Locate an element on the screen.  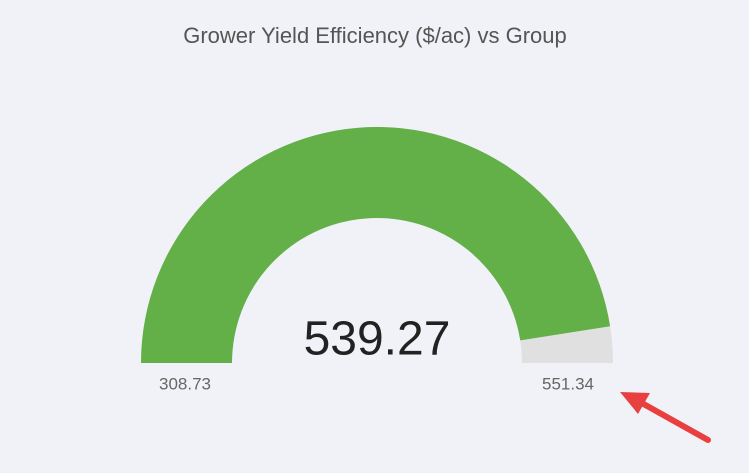
gauge-value: 539.27 is located at coordinates (377, 339).